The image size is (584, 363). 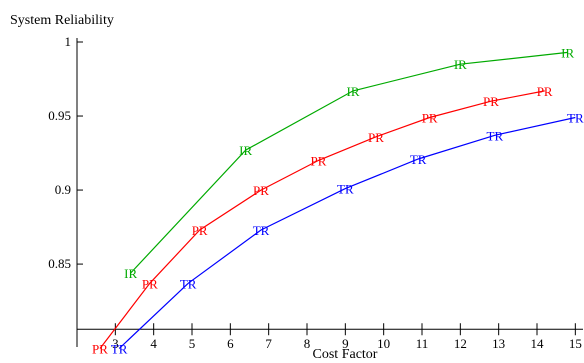 What do you see at coordinates (192, 343) in the screenshot?
I see `x-tick-label: 5` at bounding box center [192, 343].